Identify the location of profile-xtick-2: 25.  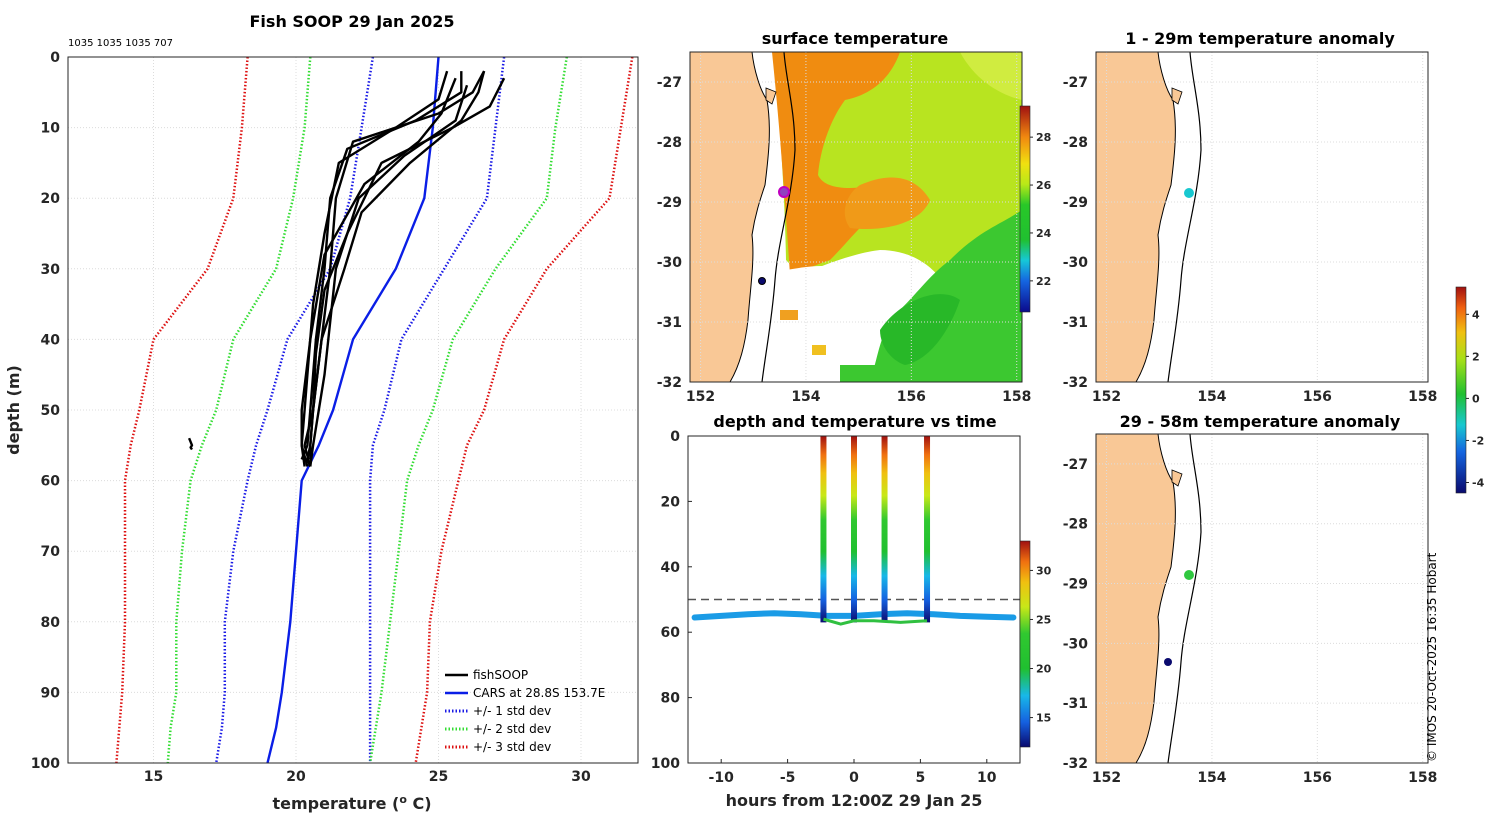
(438, 777).